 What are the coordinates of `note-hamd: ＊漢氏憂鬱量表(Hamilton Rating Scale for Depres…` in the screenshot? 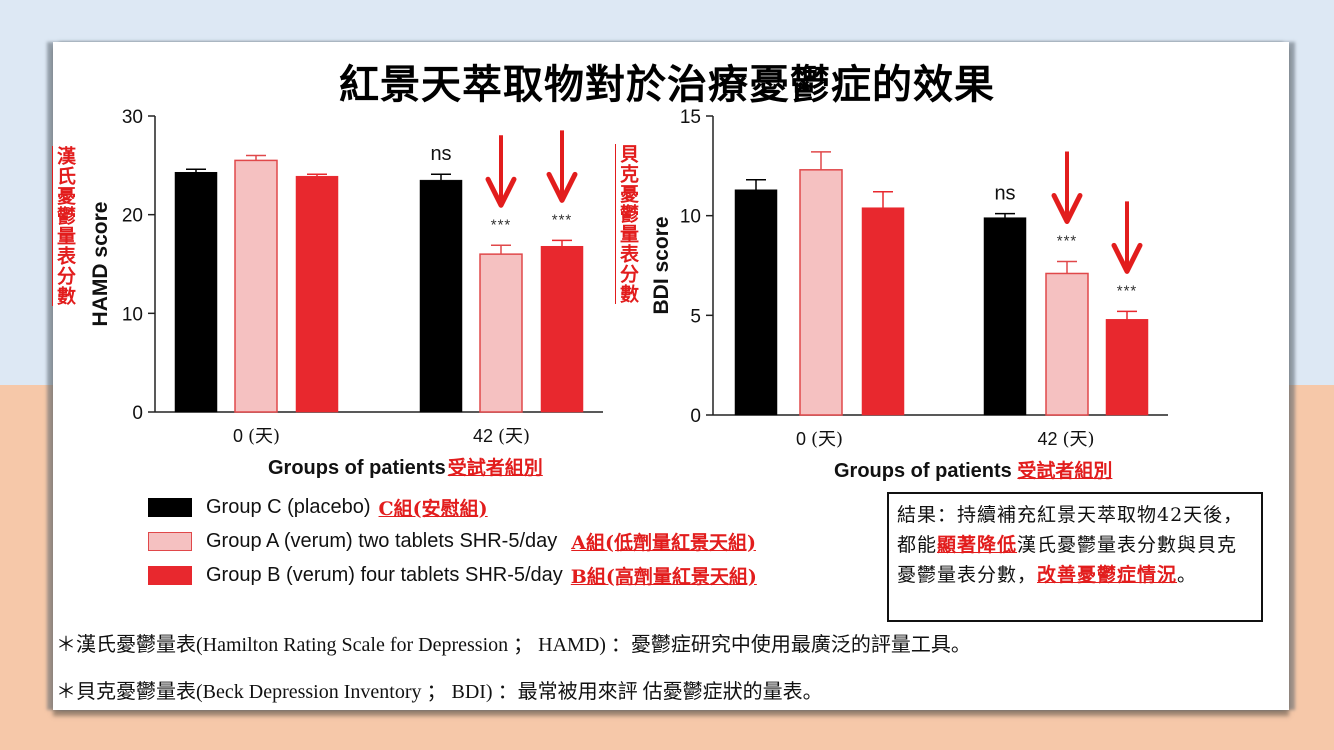 It's located at (513, 645).